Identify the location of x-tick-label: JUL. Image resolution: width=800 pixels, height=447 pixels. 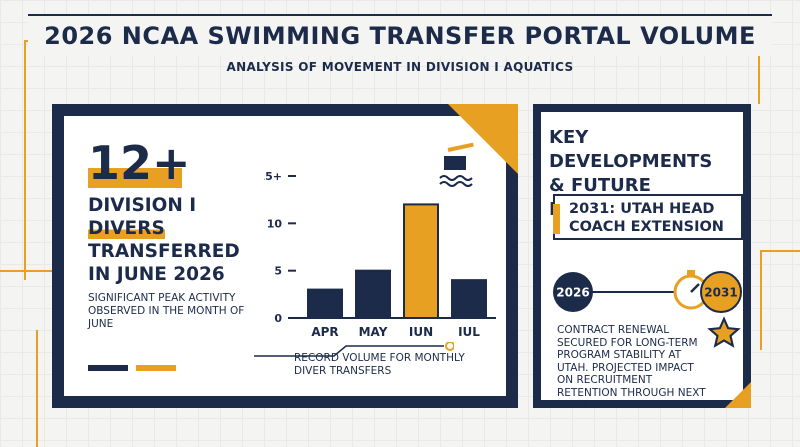
(468, 330).